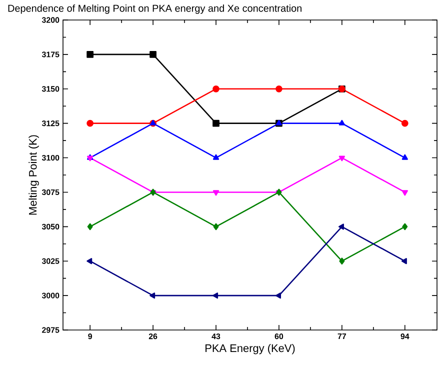 This screenshot has height=374, width=443. Describe the element at coordinates (155, 9) in the screenshot. I see `chart-title: Dependence of Melting Point on PKA energy and Xe concentration` at that location.